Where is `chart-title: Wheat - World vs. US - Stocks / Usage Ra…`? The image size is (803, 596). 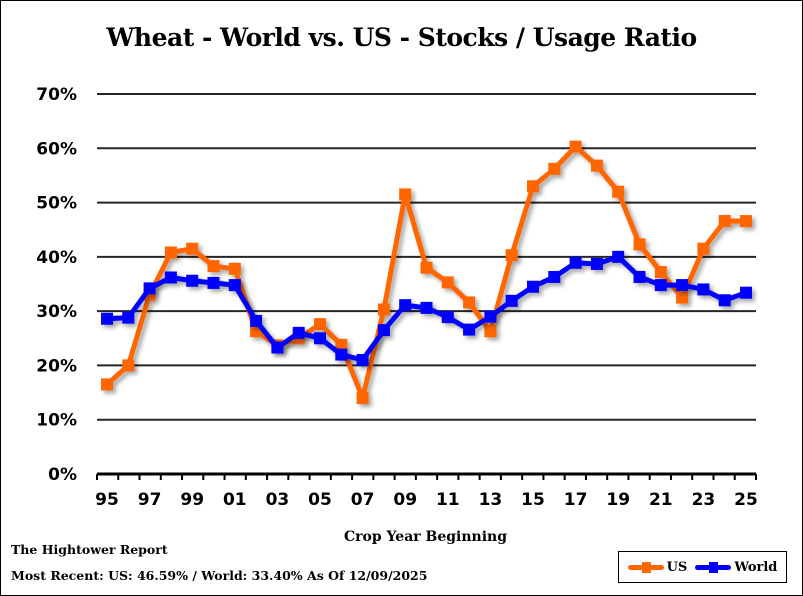
chart-title: Wheat - World vs. US - Stocks / Usage Ra… is located at coordinates (401, 37).